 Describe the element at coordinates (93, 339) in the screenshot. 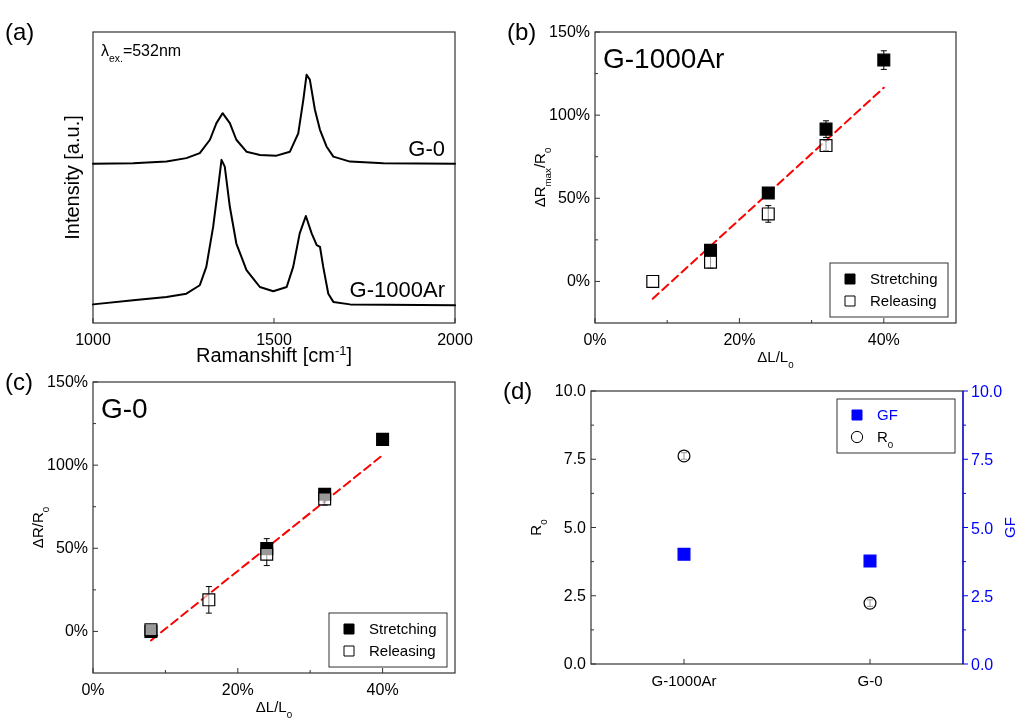

I see `x-tick-label: 1000` at that location.